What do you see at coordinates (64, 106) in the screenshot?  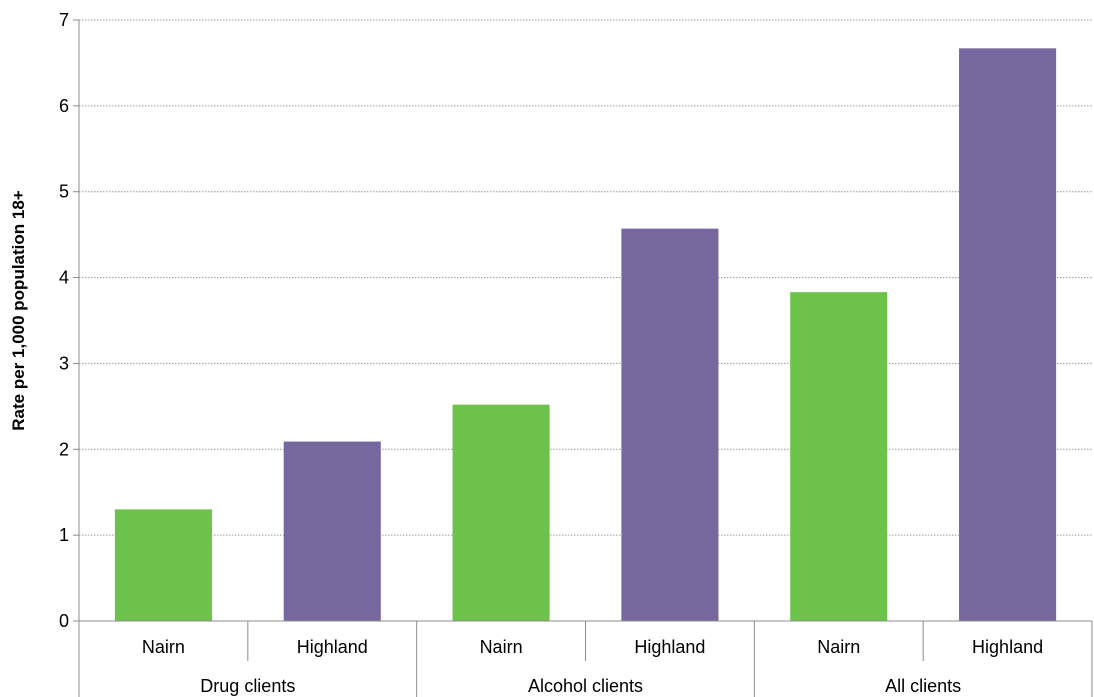 I see `y-tick-label: 6` at bounding box center [64, 106].